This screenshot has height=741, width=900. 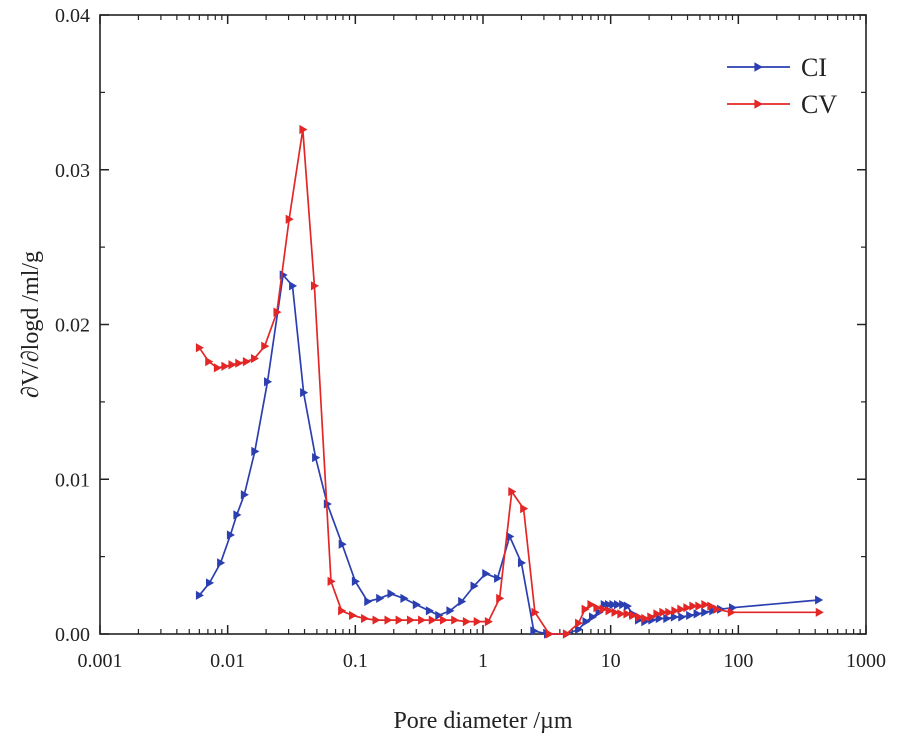 I want to click on x-tick-label: 0.001, so click(x=100, y=661).